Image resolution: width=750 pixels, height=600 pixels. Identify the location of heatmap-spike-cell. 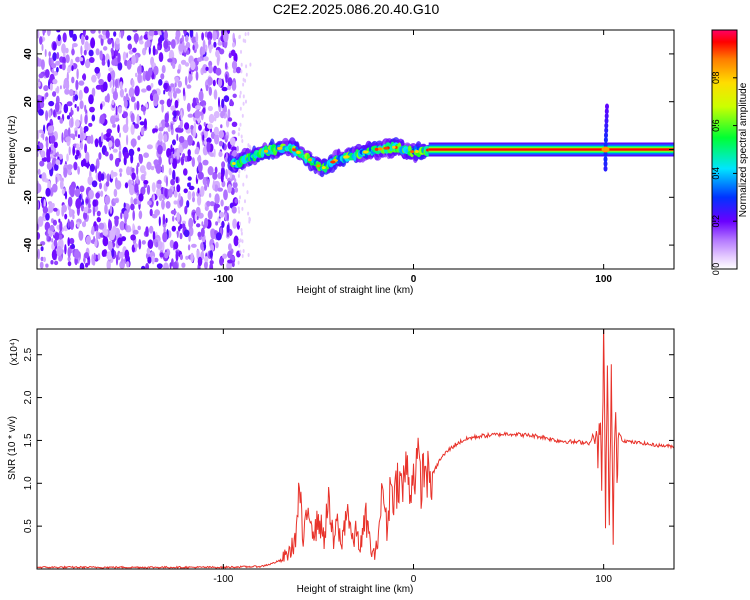
(606, 135).